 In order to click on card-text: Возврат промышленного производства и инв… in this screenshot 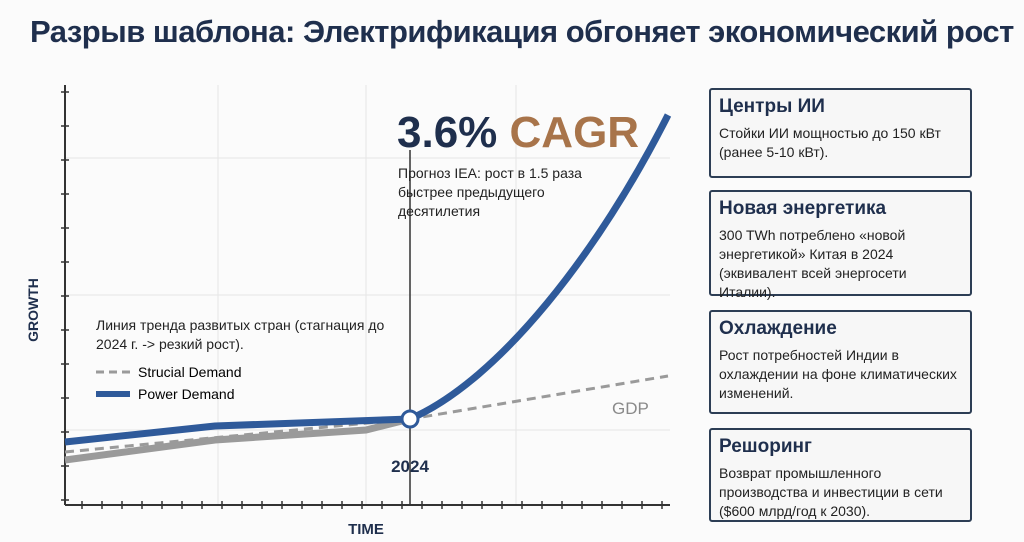, I will do `click(831, 492)`.